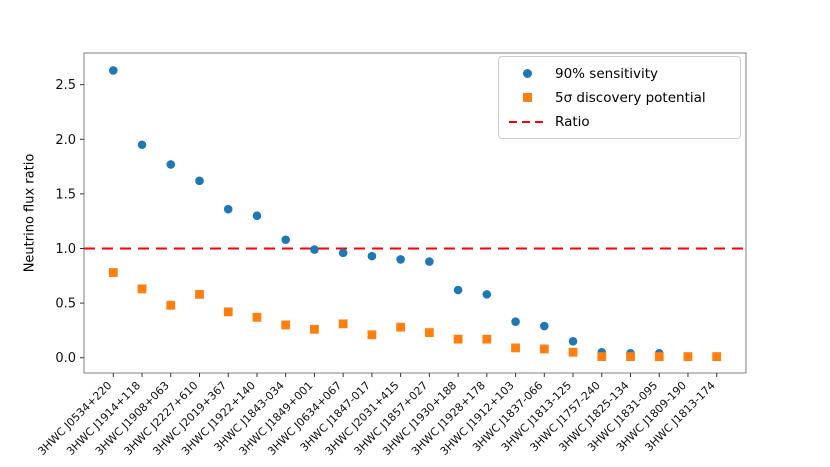  Describe the element at coordinates (30, 213) in the screenshot. I see `y-axis-label: Neutrino flux ratio` at that location.